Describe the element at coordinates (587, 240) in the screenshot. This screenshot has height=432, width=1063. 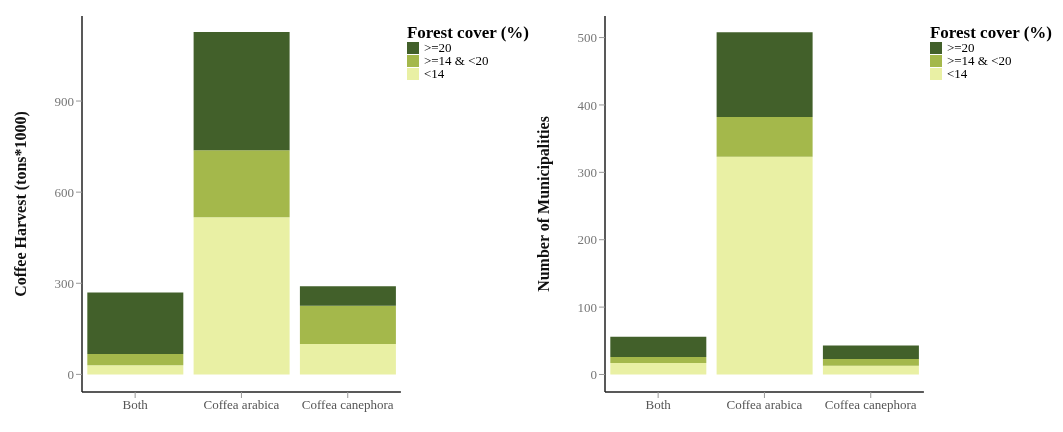
I see `y-tick-label: 200` at that location.